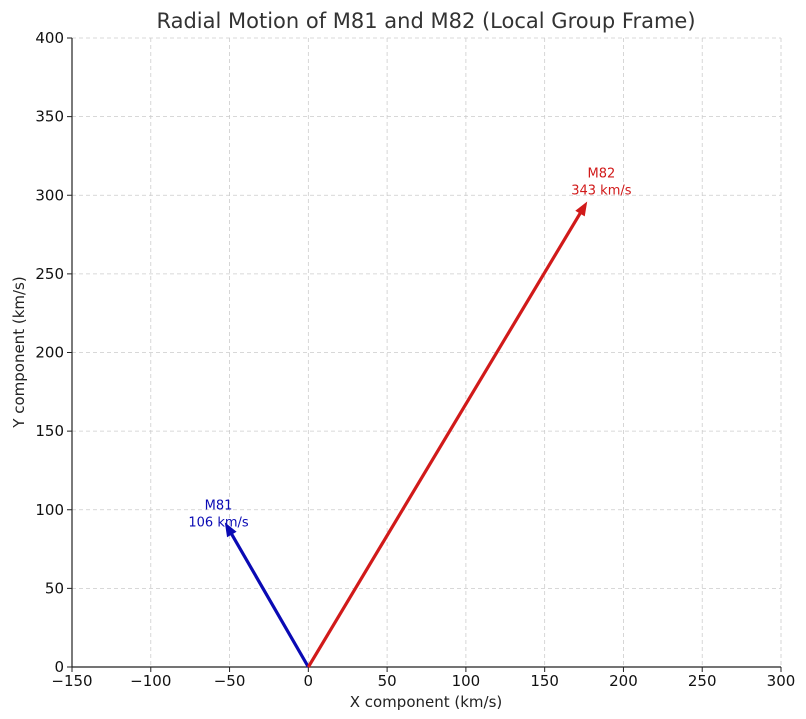 Image resolution: width=806 pixels, height=719 pixels. What do you see at coordinates (269, 599) in the screenshot?
I see `arrow-shaft` at bounding box center [269, 599].